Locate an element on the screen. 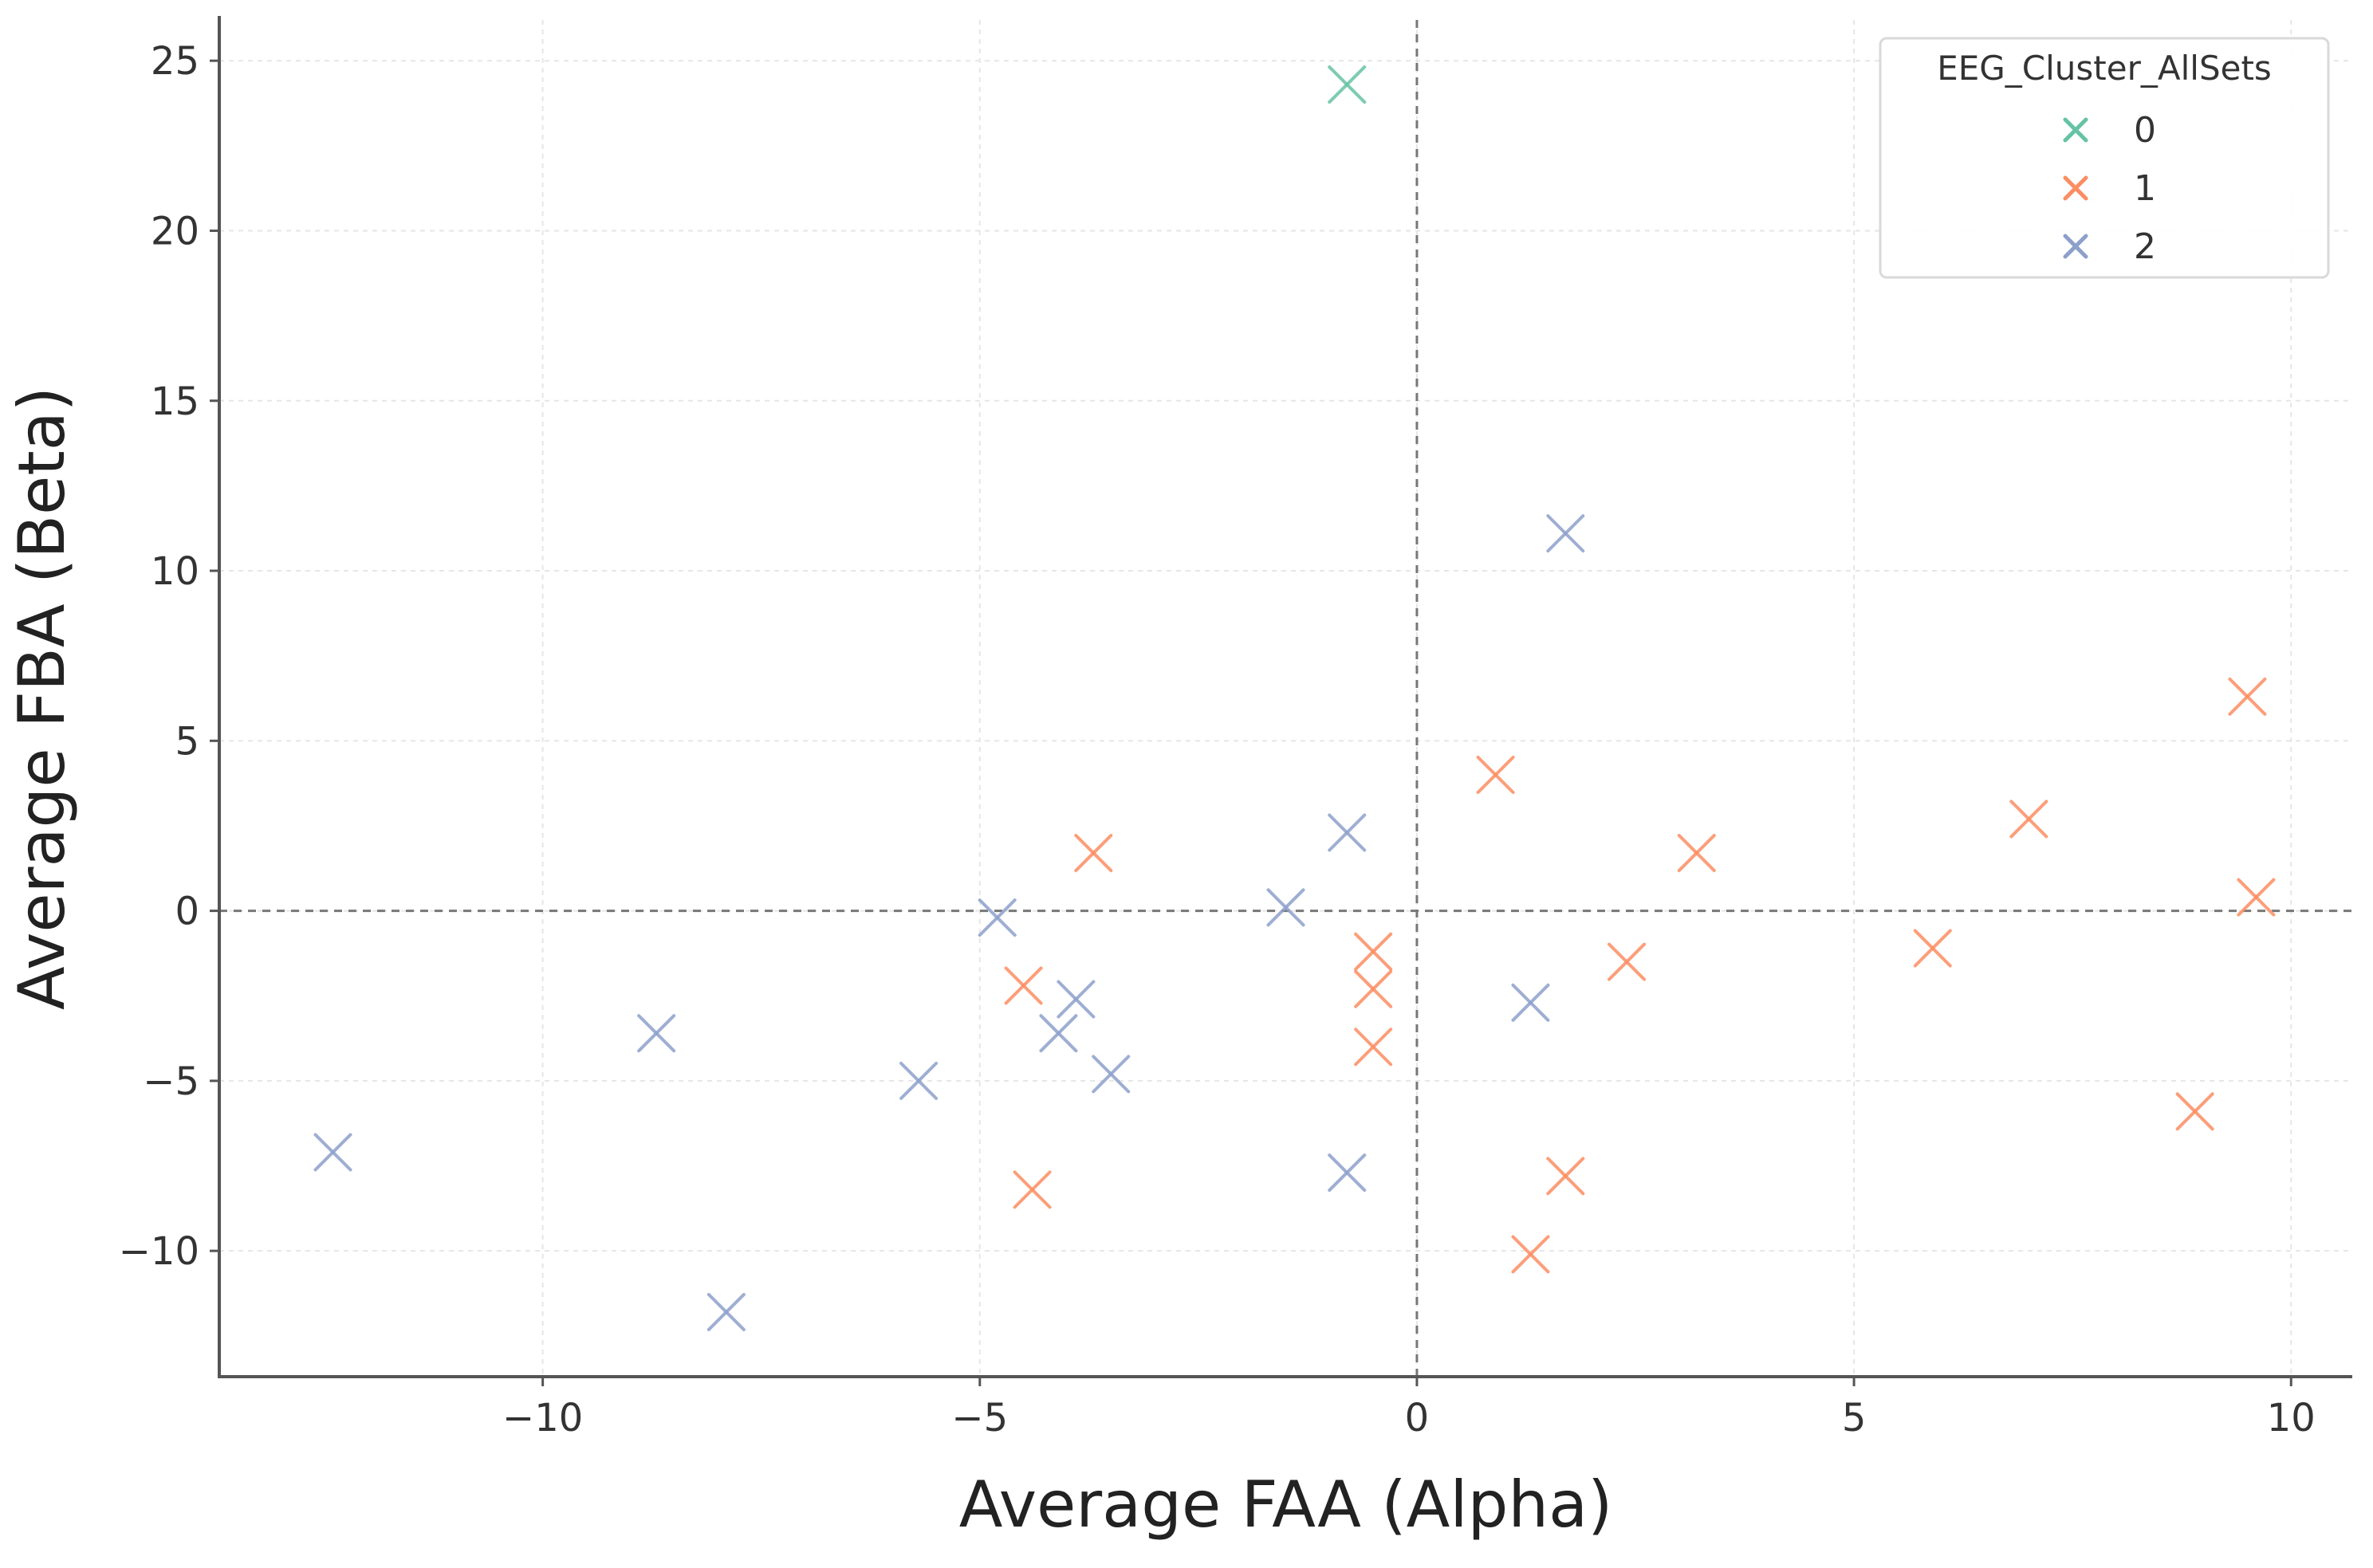 The image size is (2373, 1568). legend-label-2: 2 is located at coordinates (2145, 246).